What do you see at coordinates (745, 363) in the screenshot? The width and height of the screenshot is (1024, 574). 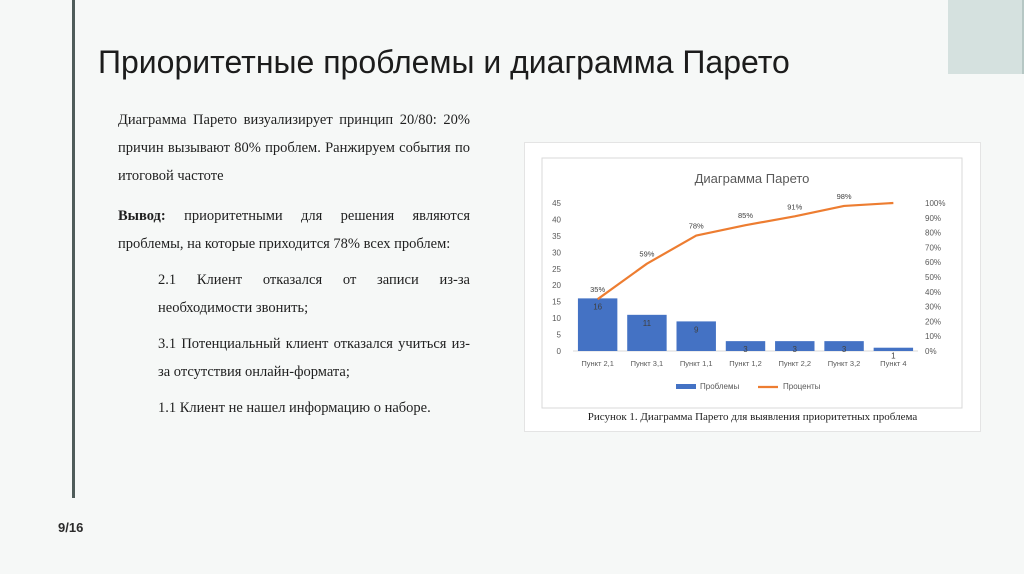 I see `x-tick-label: Пункт 1,2` at bounding box center [745, 363].